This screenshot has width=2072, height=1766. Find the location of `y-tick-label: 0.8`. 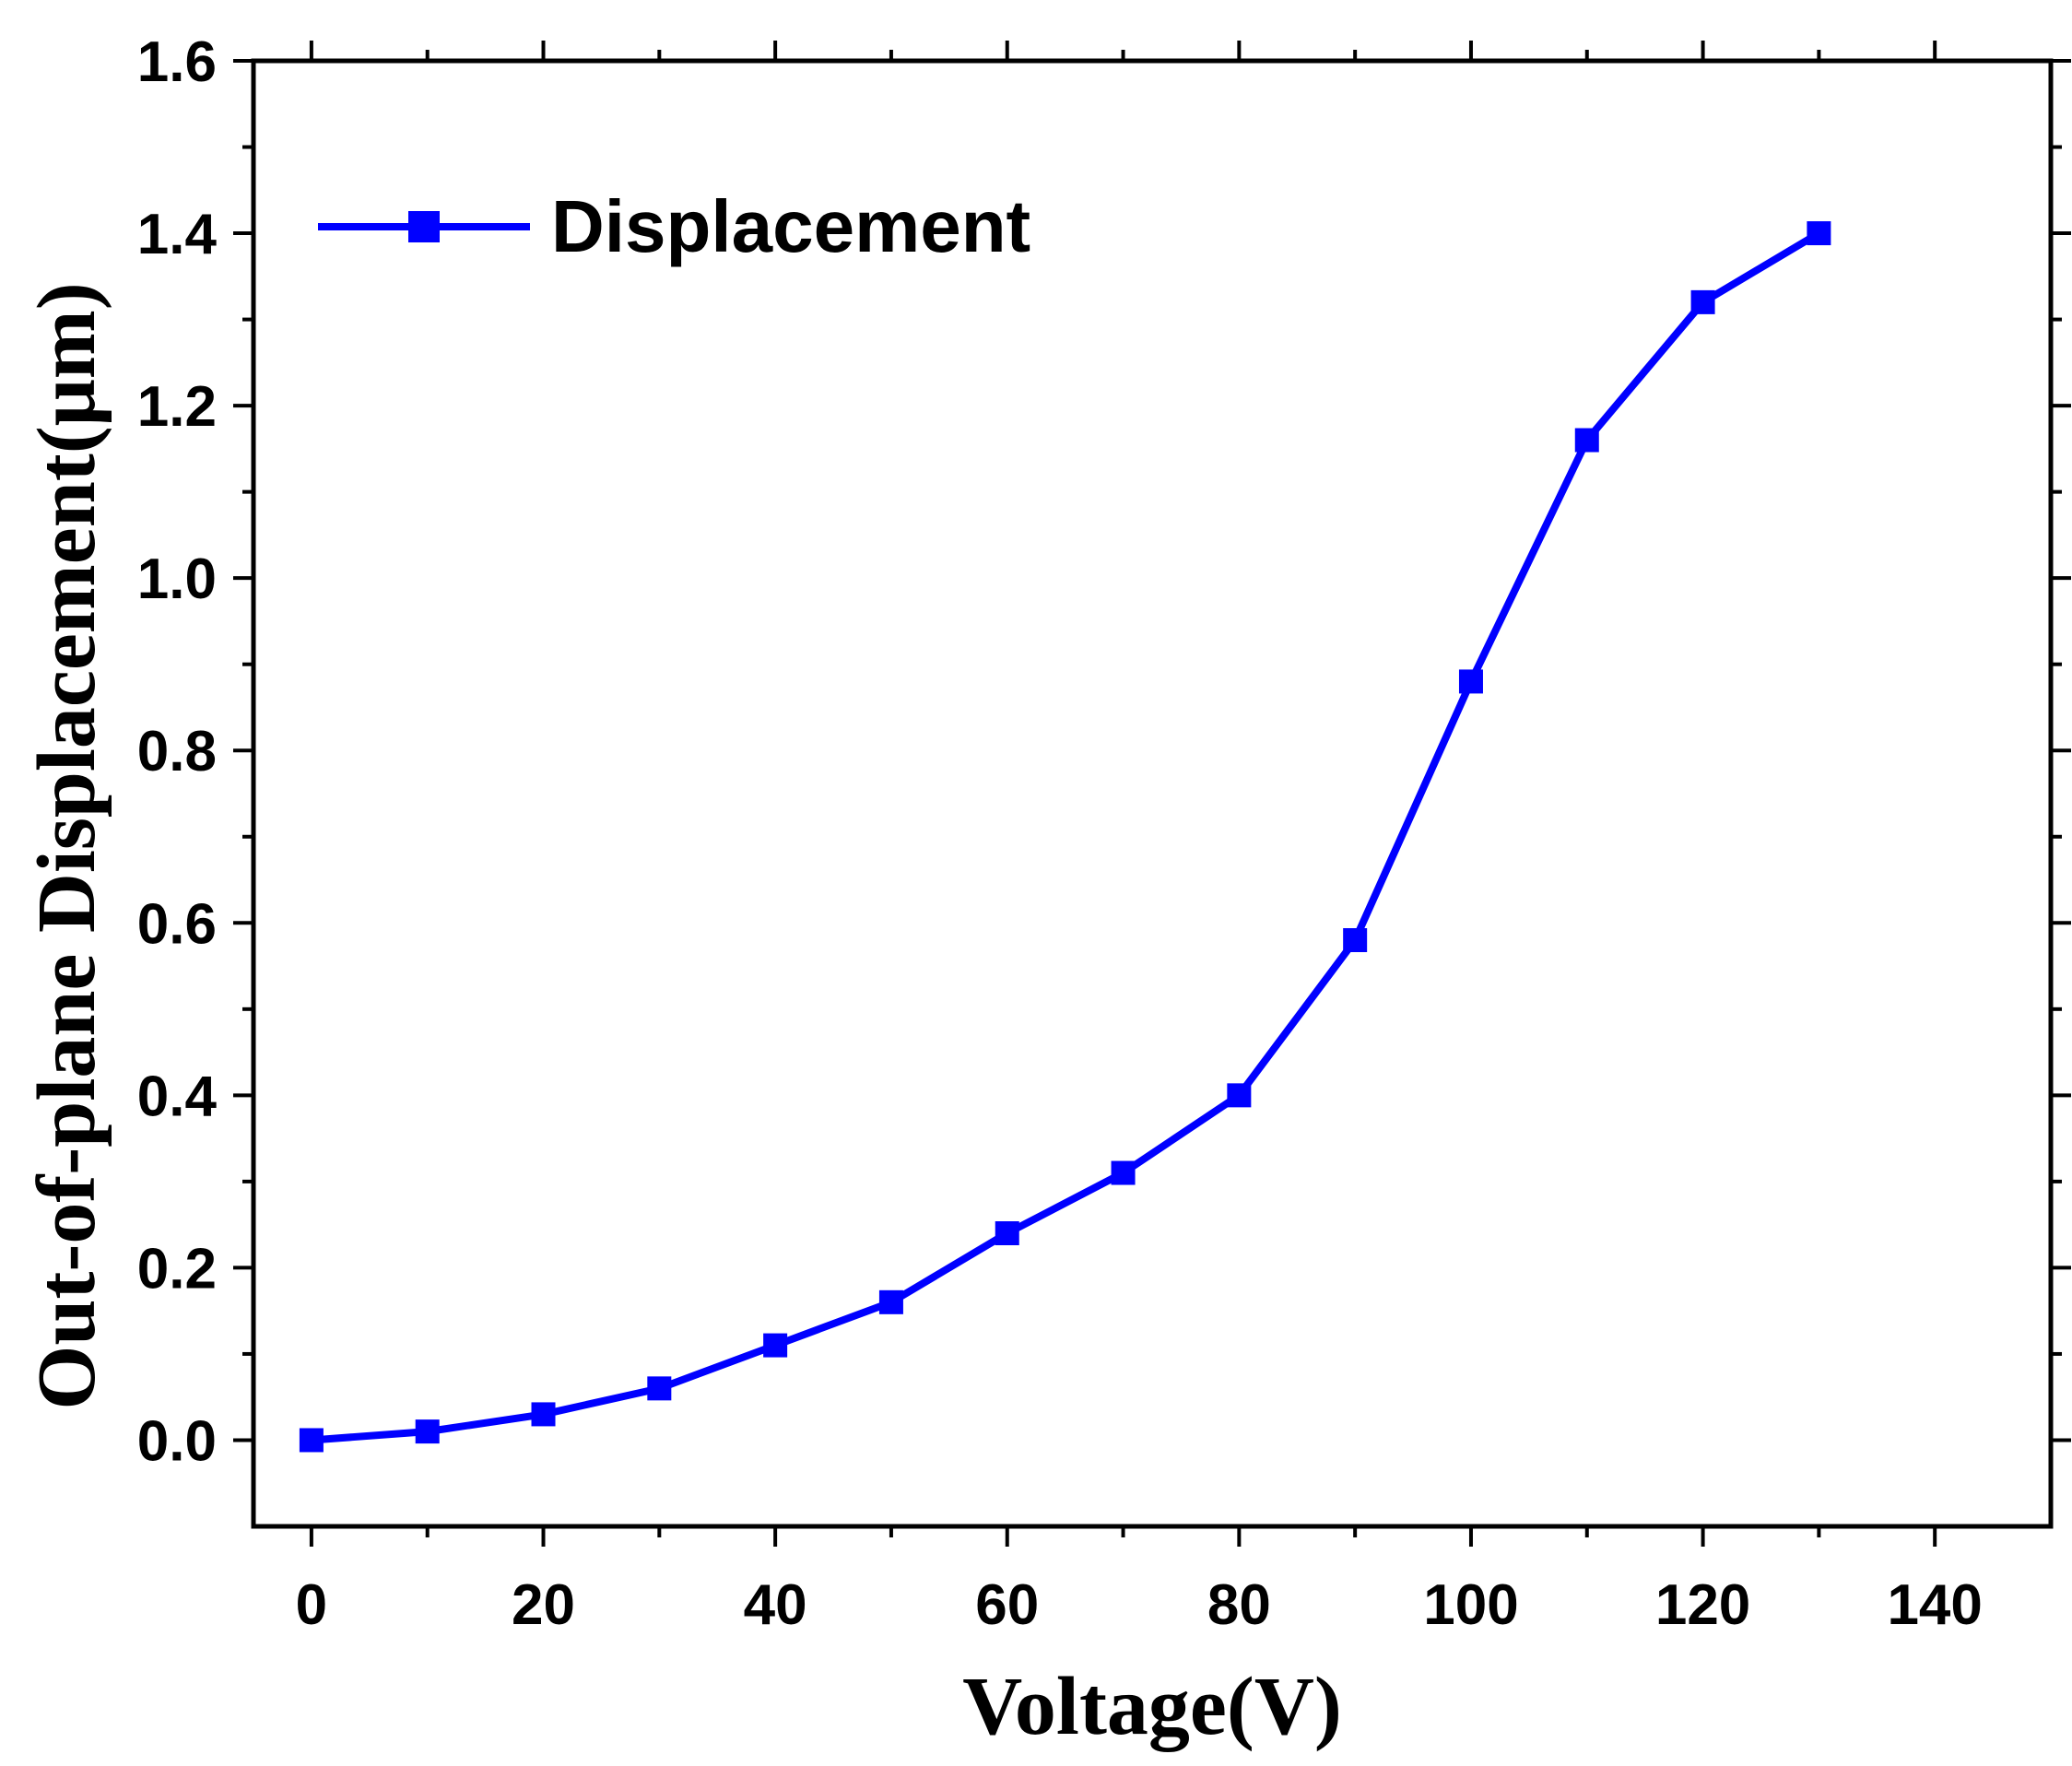

y-tick-label: 0.8 is located at coordinates (177, 751).